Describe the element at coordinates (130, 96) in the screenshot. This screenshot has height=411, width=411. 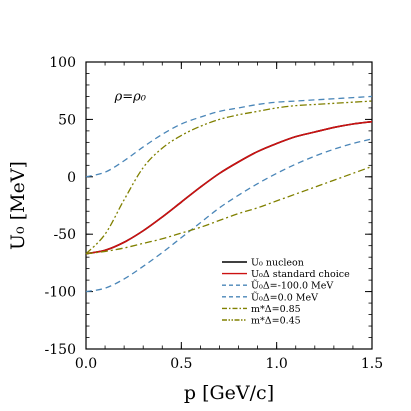
I see `density-annotation: ρ=ρ₀` at that location.